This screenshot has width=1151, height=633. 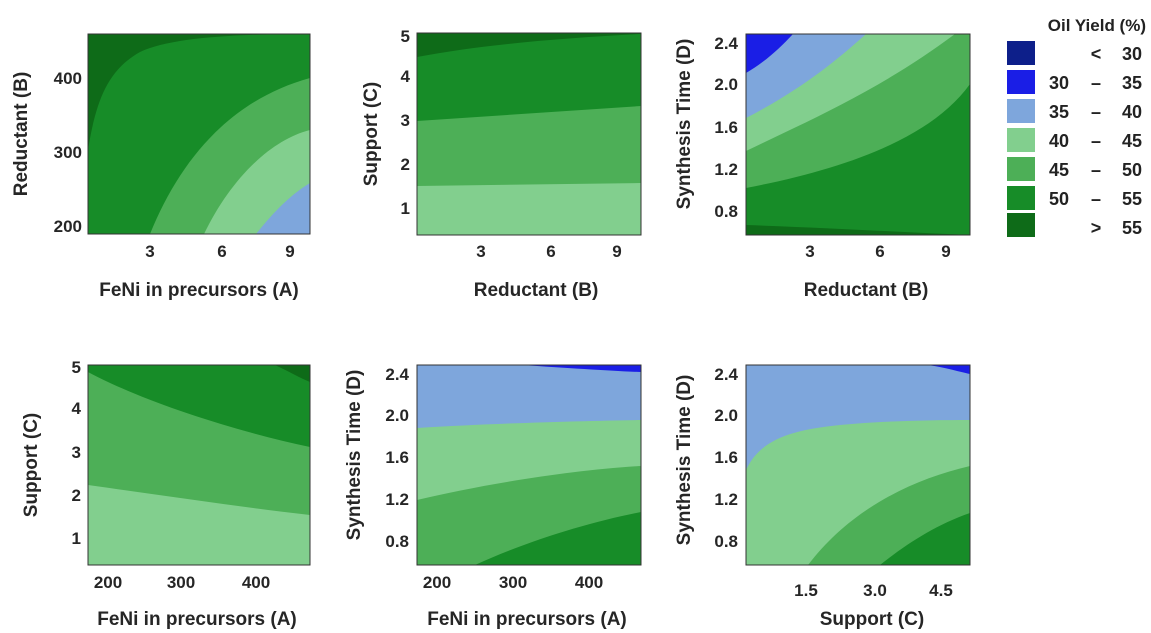 I want to click on p3-xtick-0: 3, so click(x=809, y=251).